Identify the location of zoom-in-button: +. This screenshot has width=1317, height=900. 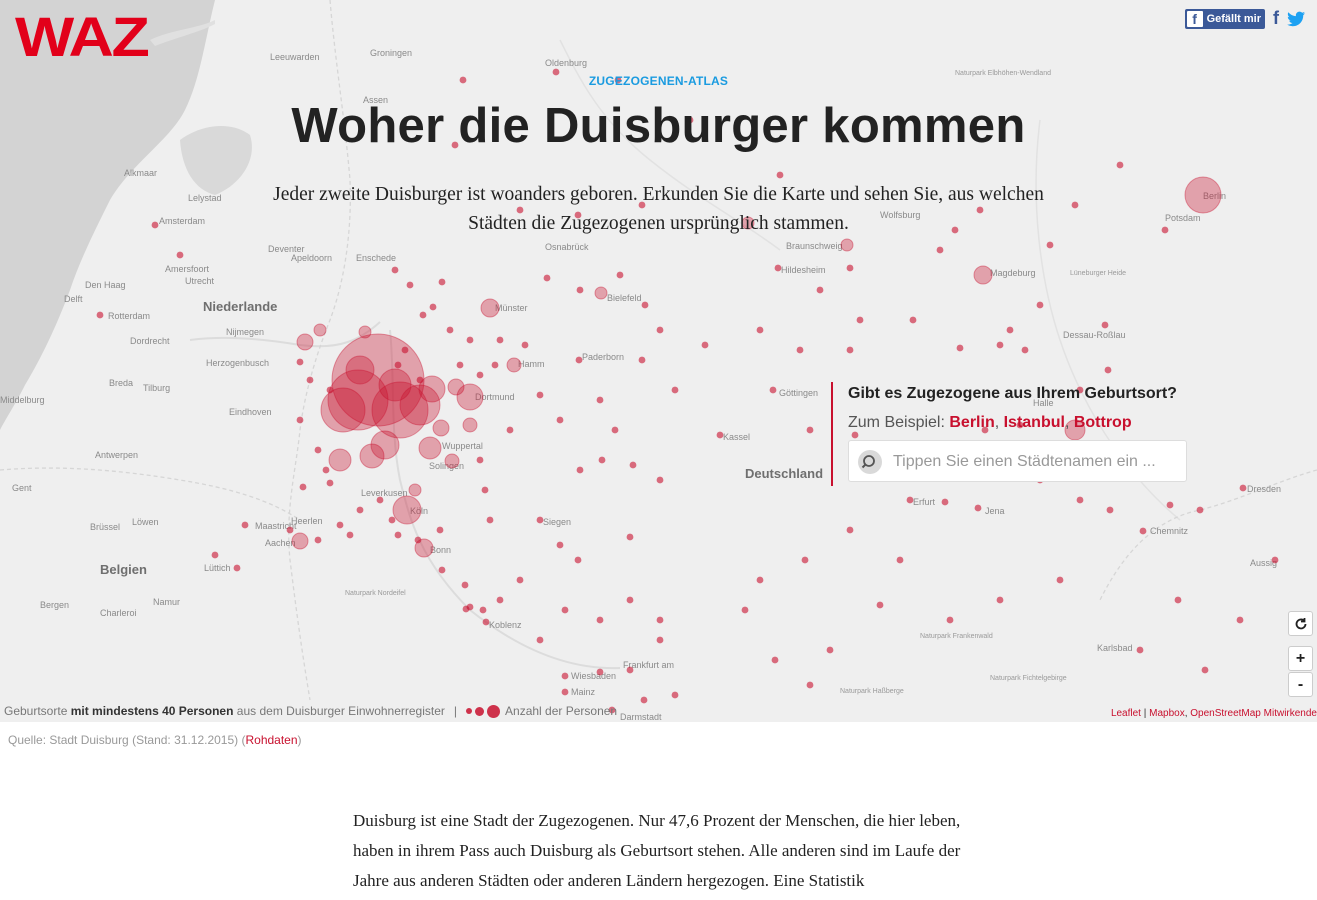
(1300, 658).